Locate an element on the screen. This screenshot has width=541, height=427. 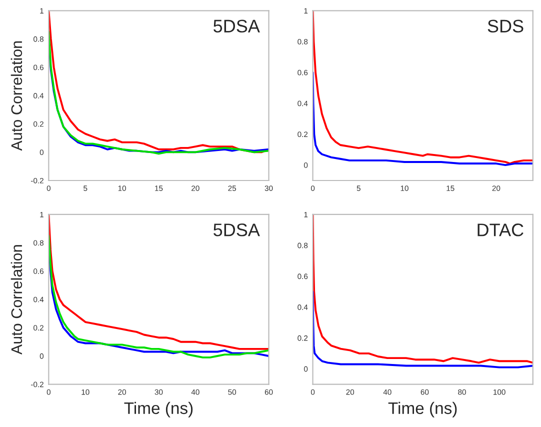
chart-title: DTAC is located at coordinates (501, 230).